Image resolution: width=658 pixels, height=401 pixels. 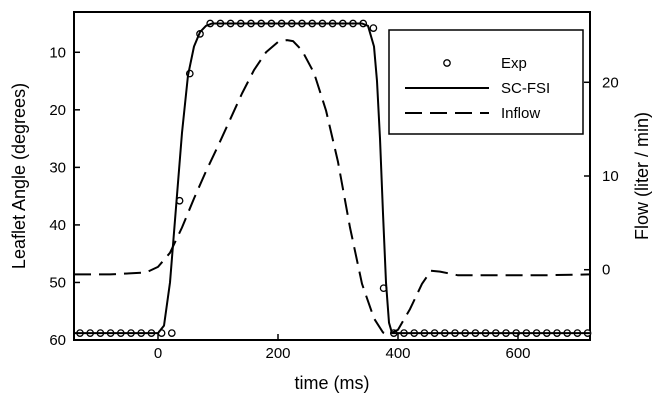 I want to click on y-left-tick-label: 10, so click(x=57, y=52).